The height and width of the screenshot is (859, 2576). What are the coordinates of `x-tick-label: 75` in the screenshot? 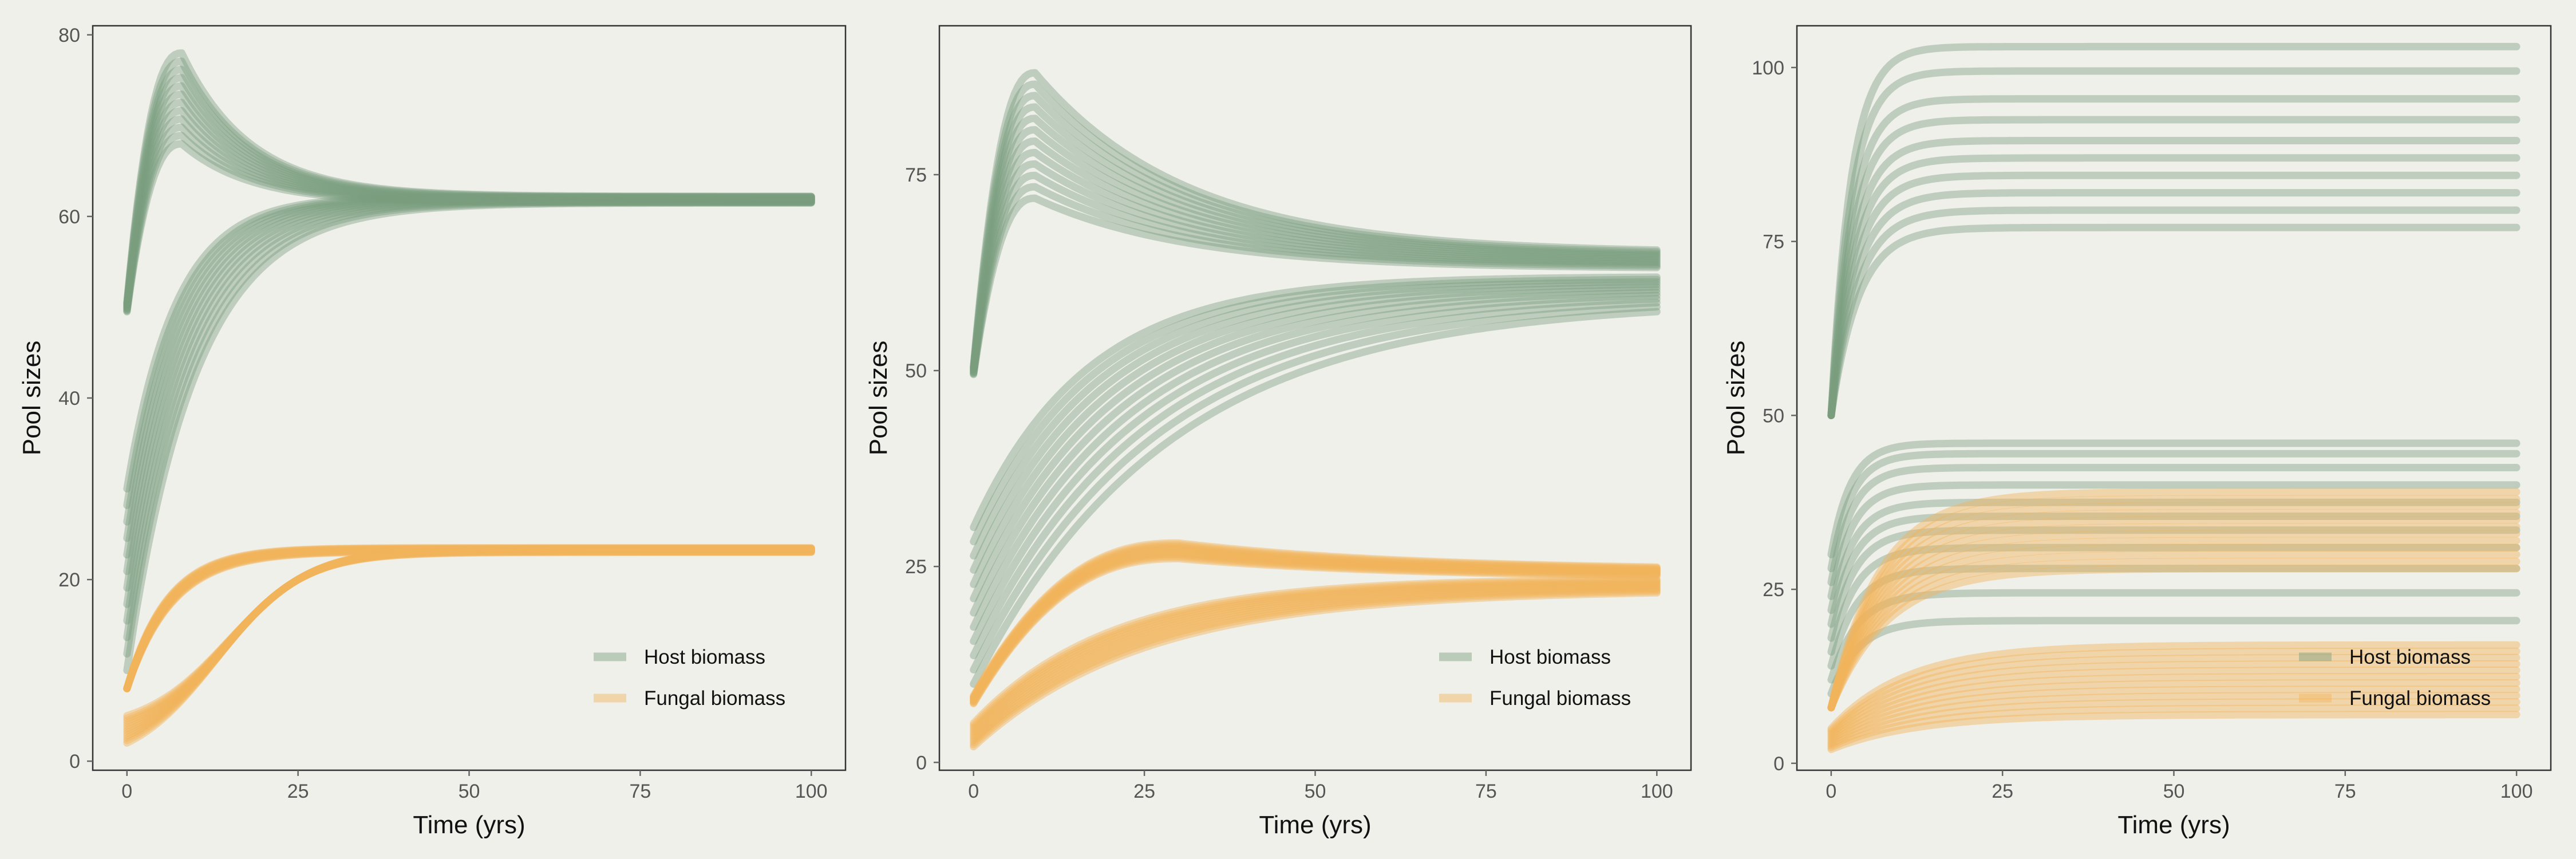 It's located at (640, 791).